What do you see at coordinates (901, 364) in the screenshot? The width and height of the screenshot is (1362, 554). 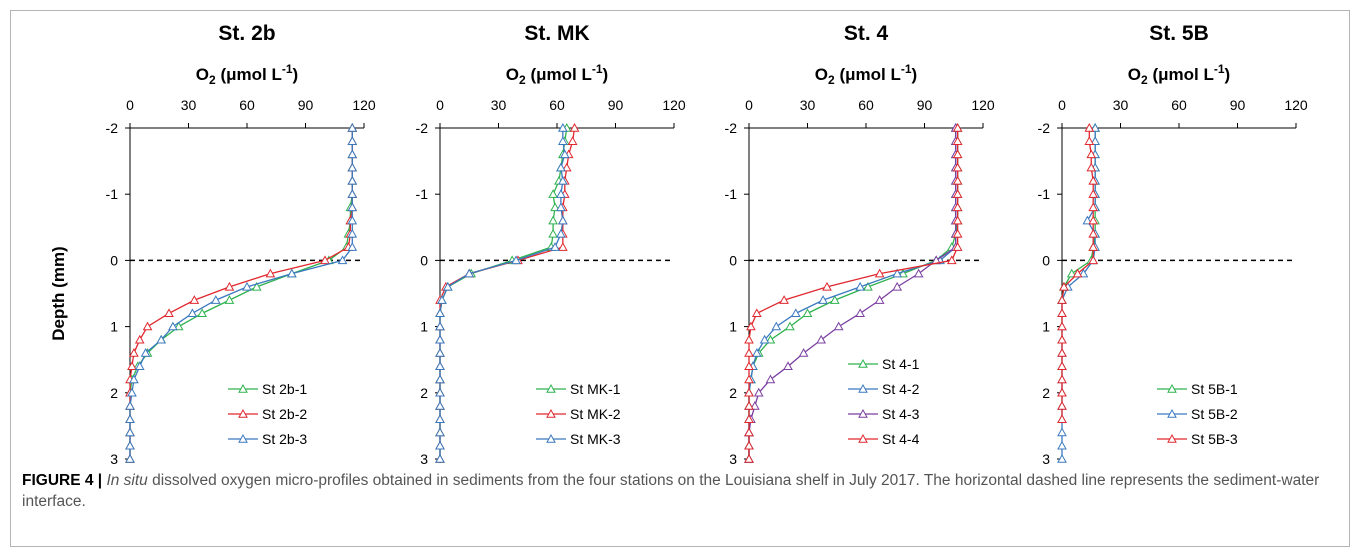 I see `legend-label: St 4-1` at bounding box center [901, 364].